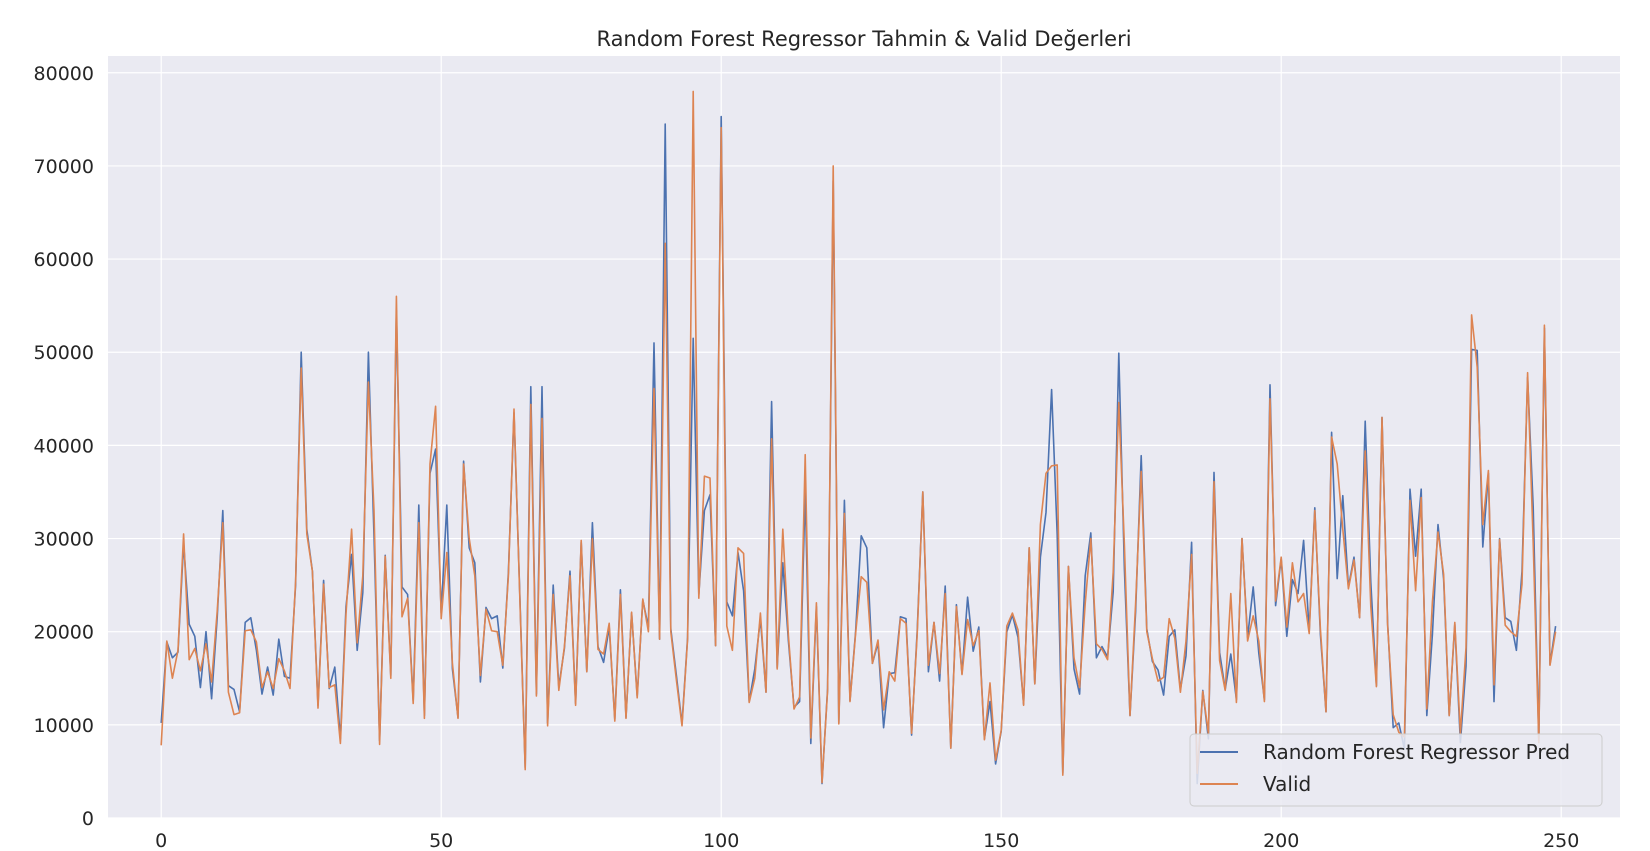 This screenshot has height=851, width=1650. Describe the element at coordinates (64, 633) in the screenshot. I see `y-tick-label: 20000` at that location.